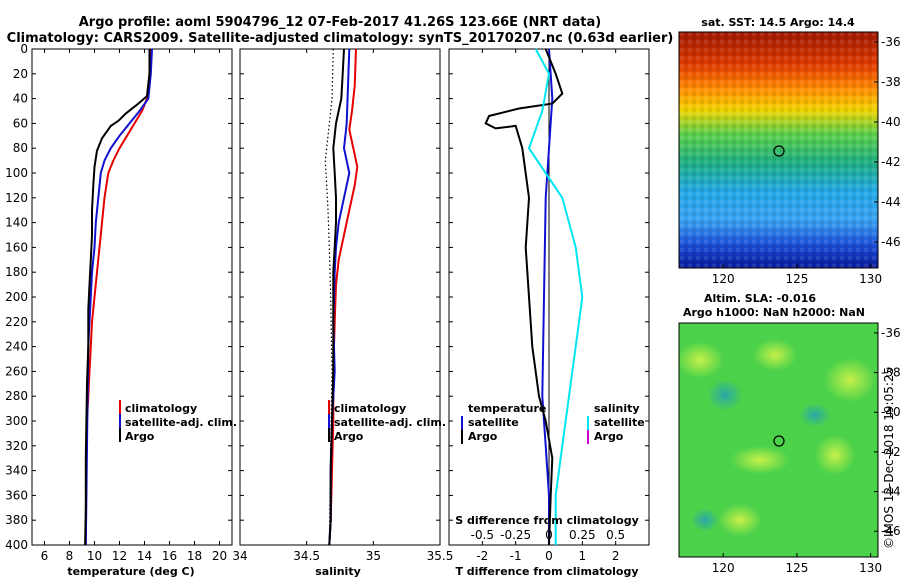 This screenshot has height=580, width=900. I want to click on x-tick-label: 34, so click(239, 556).